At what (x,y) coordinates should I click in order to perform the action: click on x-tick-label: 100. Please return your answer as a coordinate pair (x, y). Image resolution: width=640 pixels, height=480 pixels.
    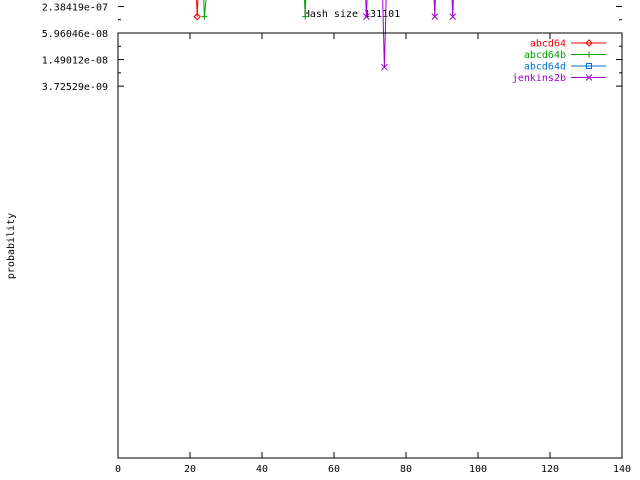
    Looking at the image, I should click on (478, 469).